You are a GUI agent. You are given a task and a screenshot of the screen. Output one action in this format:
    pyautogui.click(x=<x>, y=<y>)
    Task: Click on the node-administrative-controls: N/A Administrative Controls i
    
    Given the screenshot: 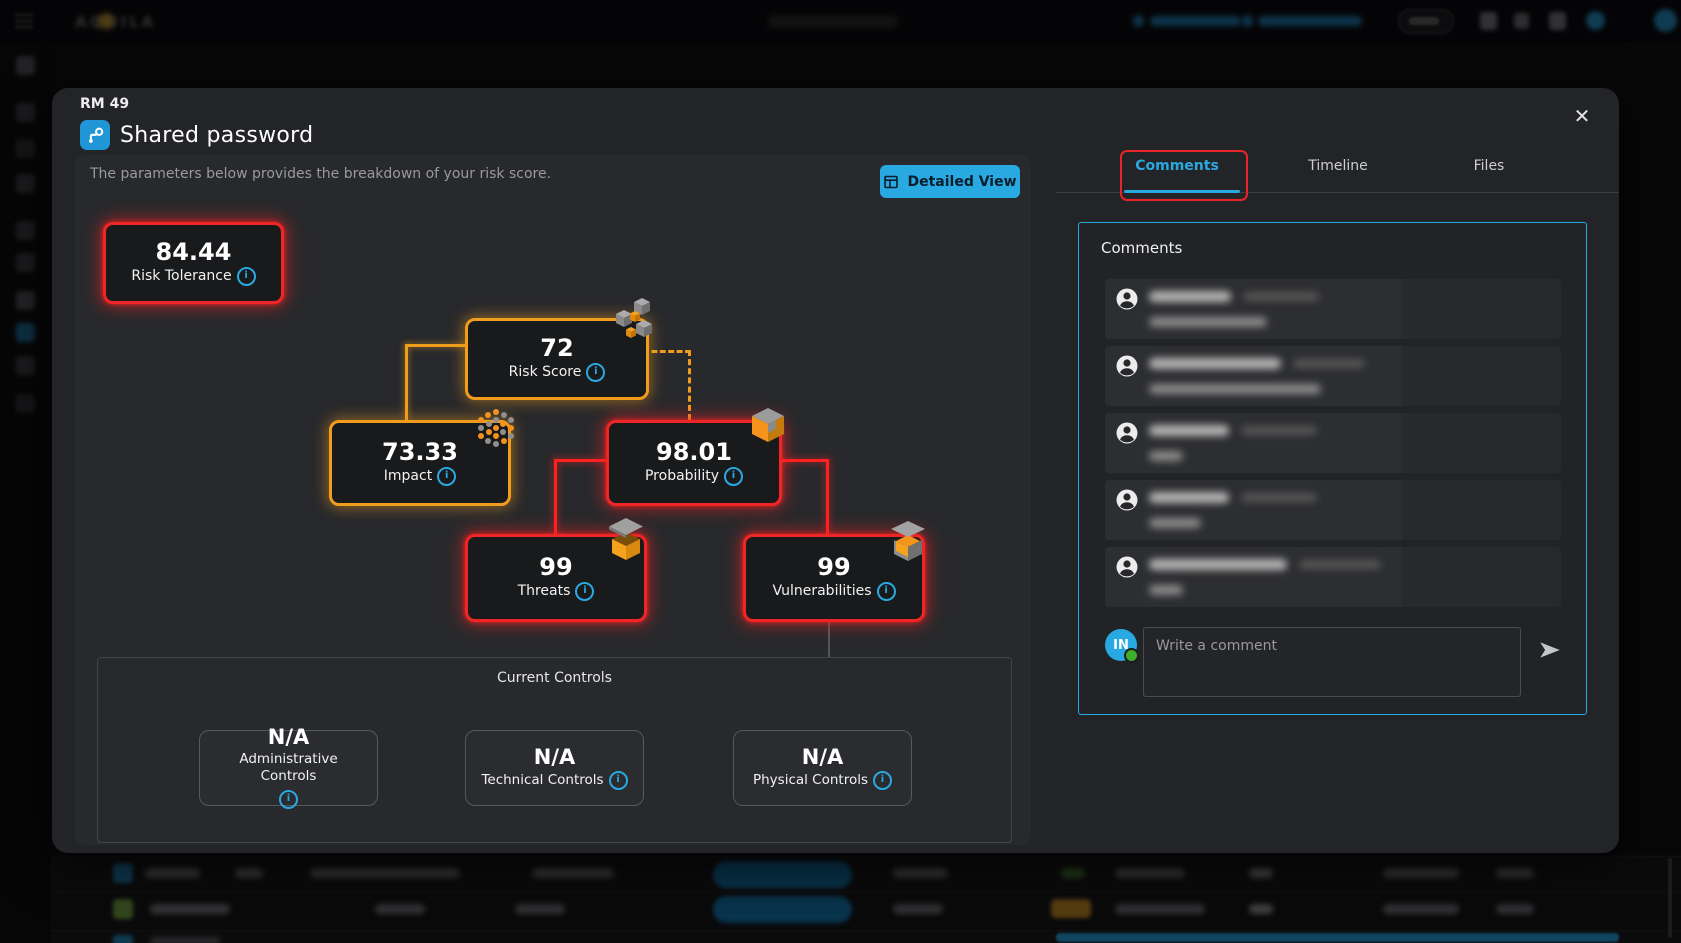 What is the action you would take?
    pyautogui.click(x=288, y=767)
    